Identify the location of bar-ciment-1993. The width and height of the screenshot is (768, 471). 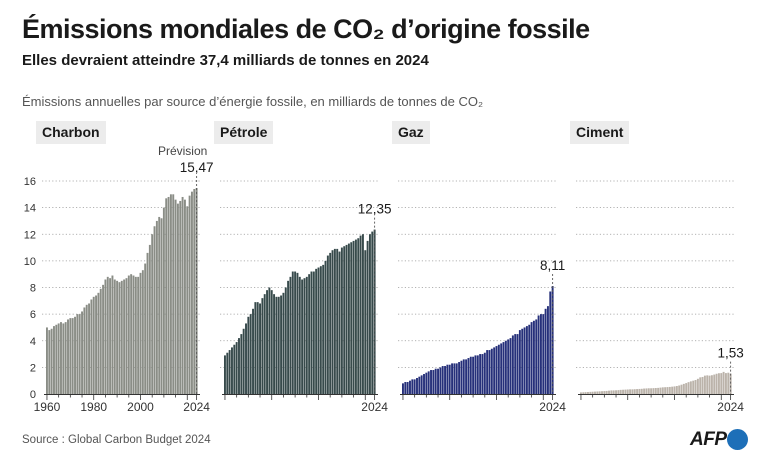
(658, 390).